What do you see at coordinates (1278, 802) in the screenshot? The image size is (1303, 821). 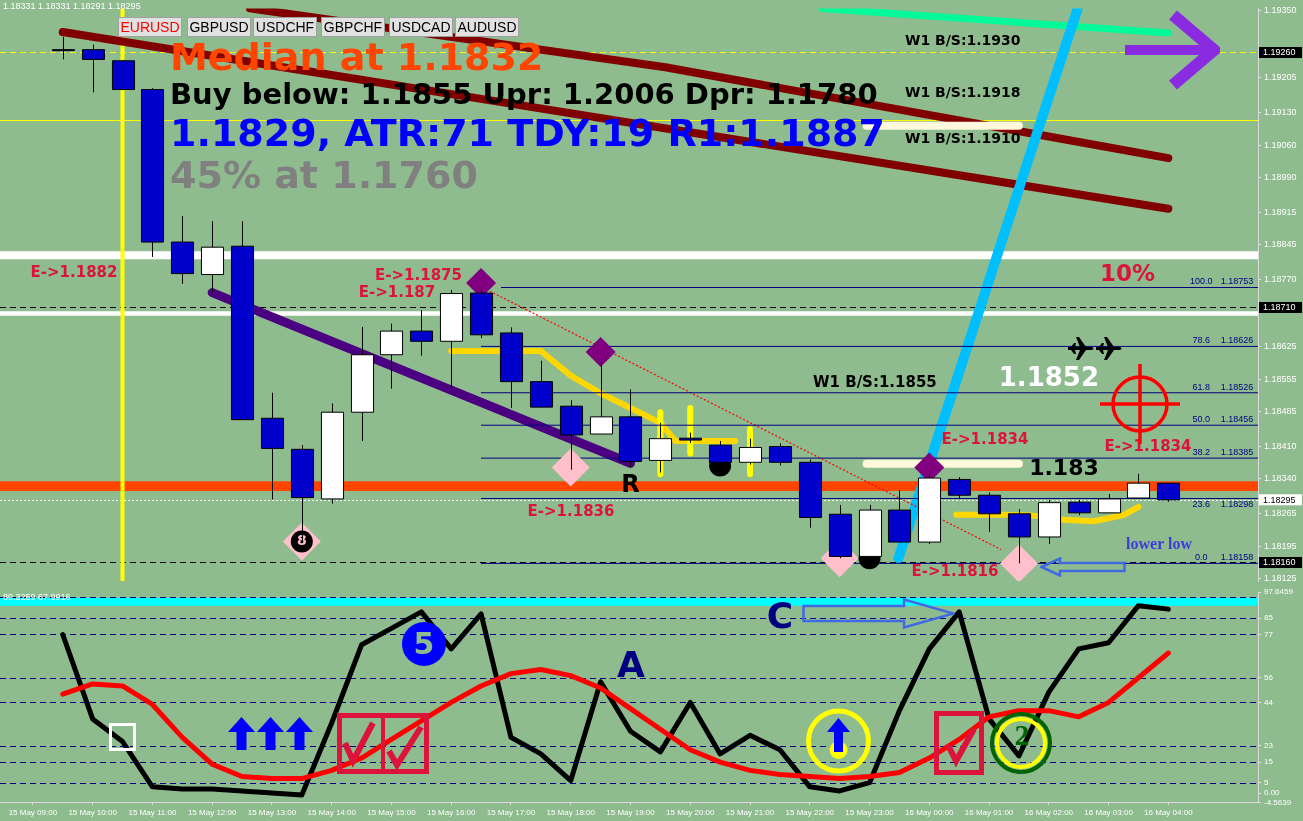 I see `y-tick-label: -4.5639` at bounding box center [1278, 802].